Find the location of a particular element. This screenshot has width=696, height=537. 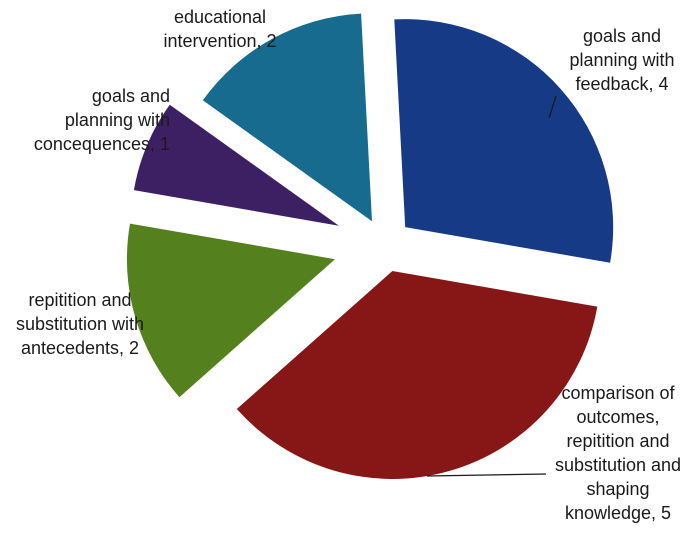

leader-lines is located at coordinates (491, 286).